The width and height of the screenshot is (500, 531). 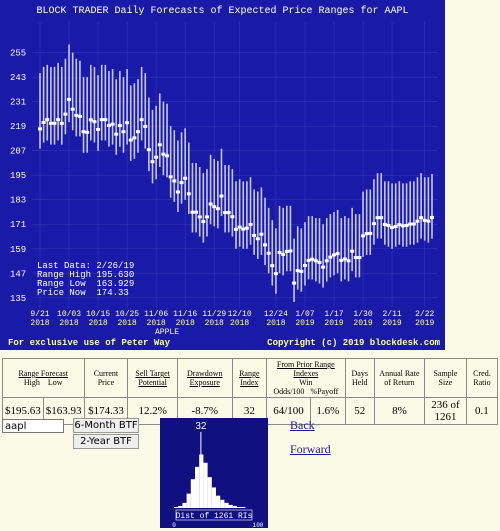 What do you see at coordinates (55, 382) in the screenshot?
I see `subheader: Low` at bounding box center [55, 382].